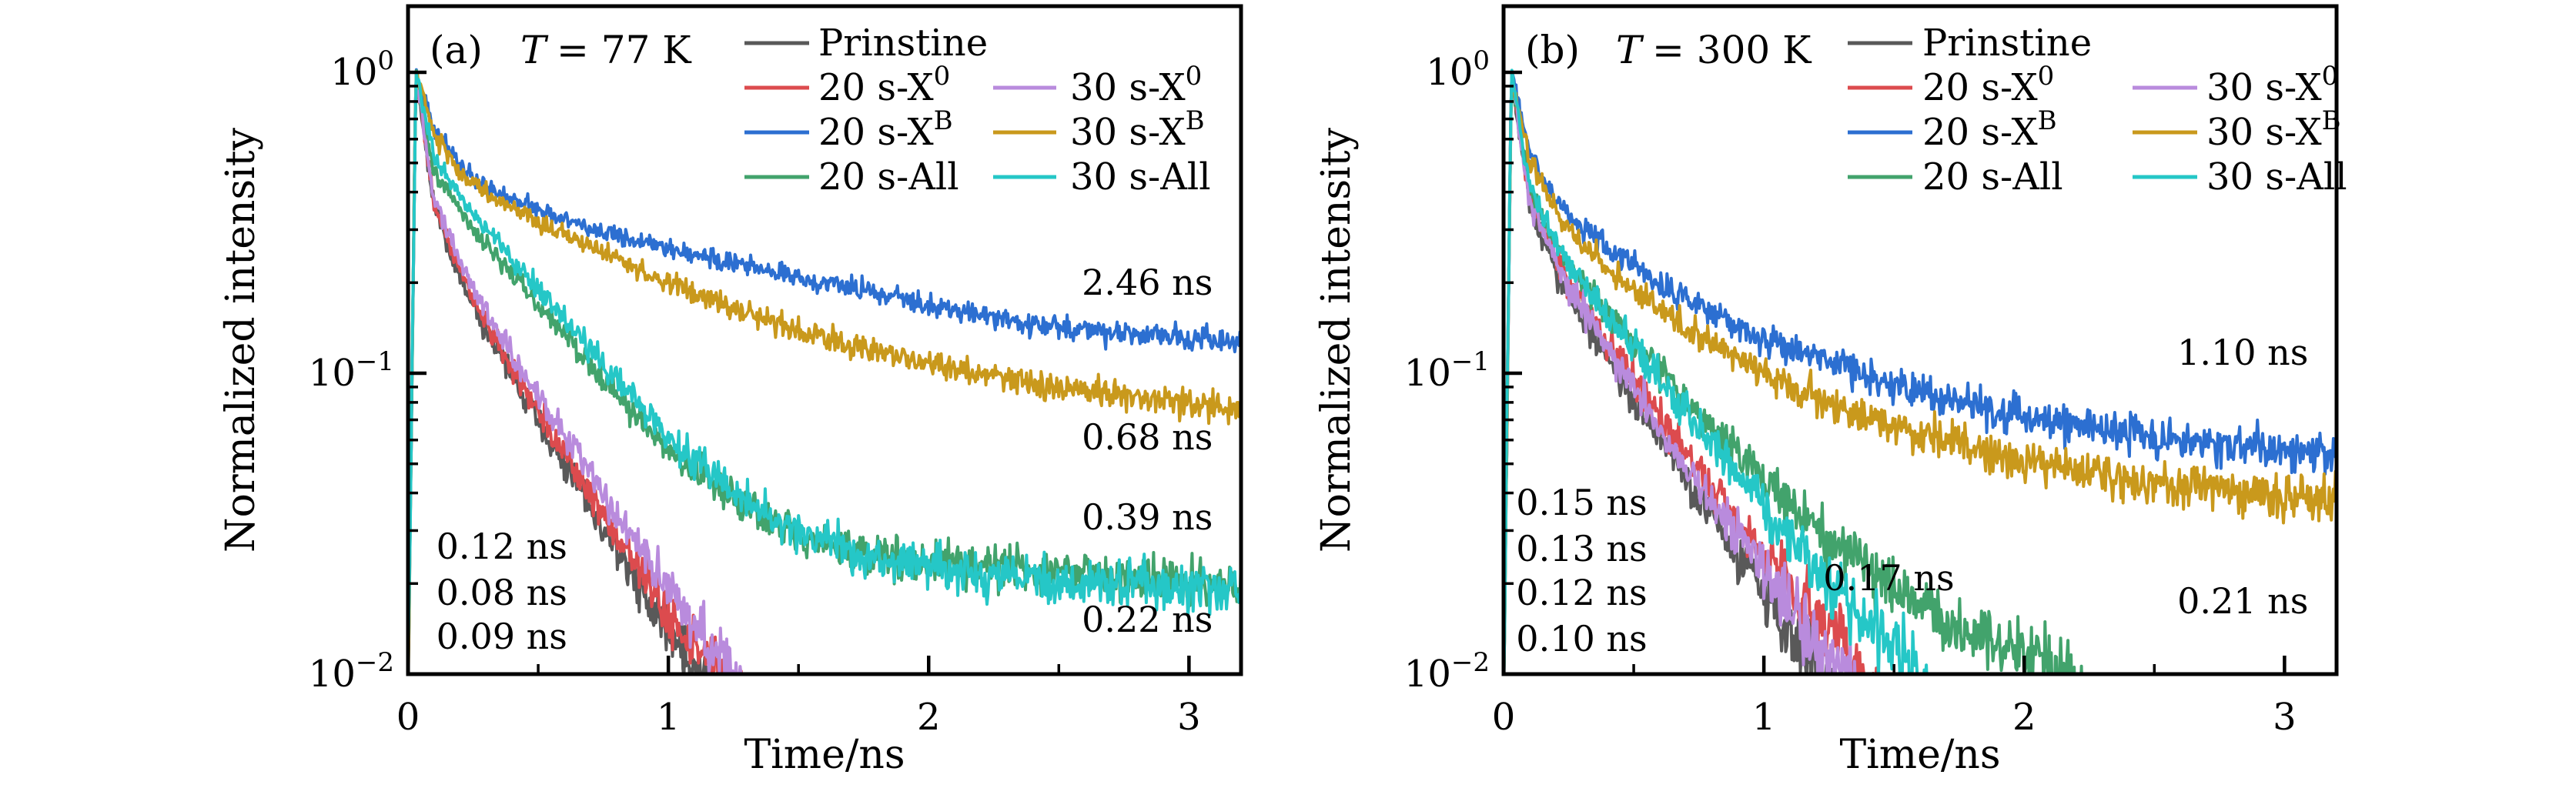 The height and width of the screenshot is (788, 2576). Describe the element at coordinates (1889, 578) in the screenshot. I see `lifetime-annotation: 0.17 ns` at that location.